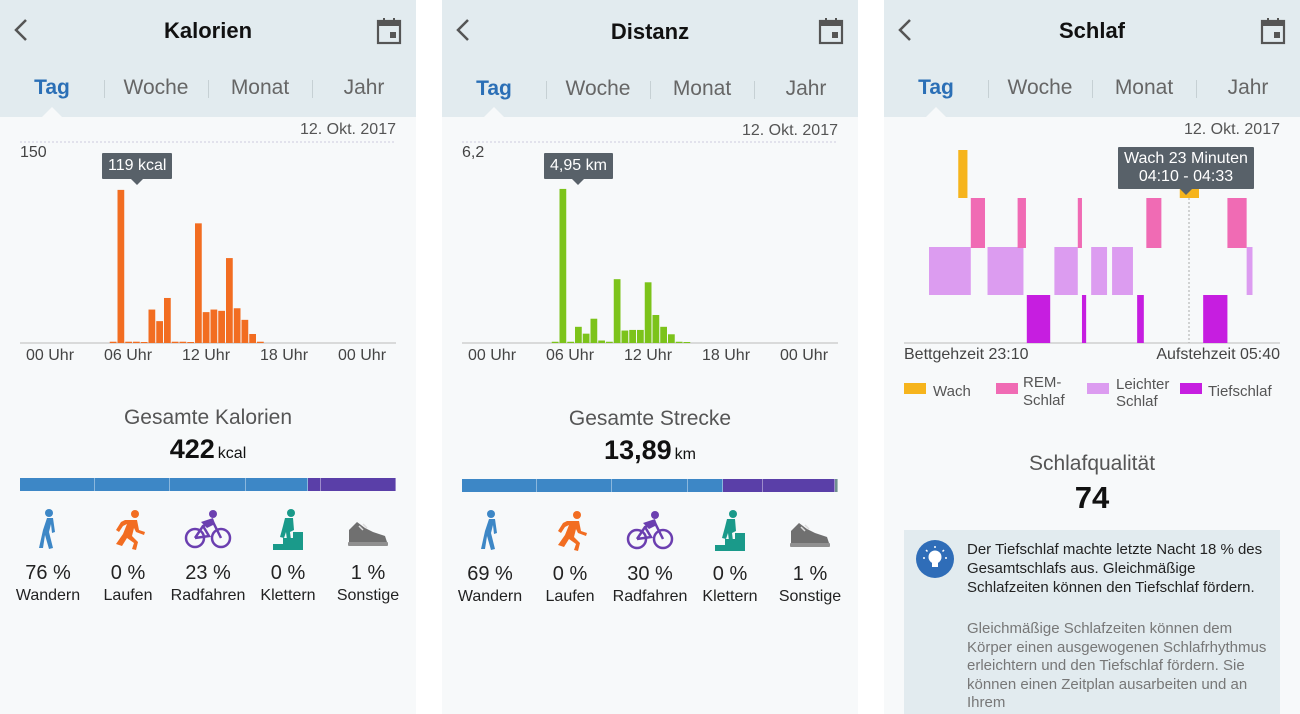 Image resolution: width=1300 pixels, height=714 pixels. I want to click on chart-tooltip: 119 kcal, so click(137, 169).